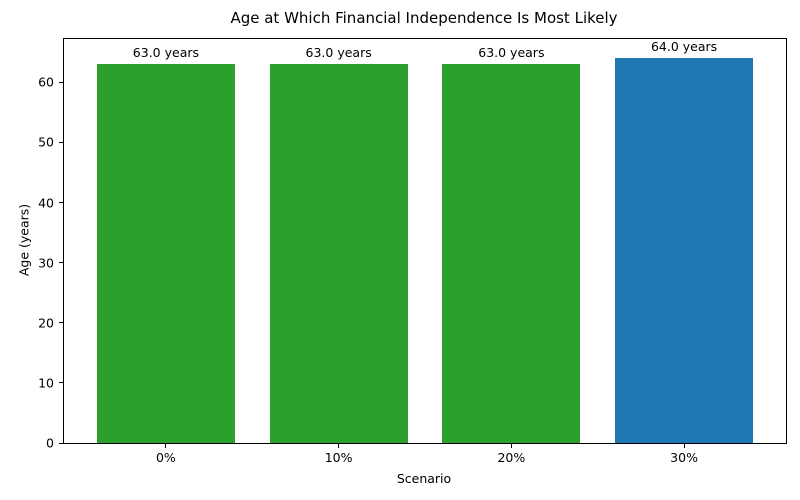 The image size is (800, 500). I want to click on y-tick-label: 40, so click(46, 203).